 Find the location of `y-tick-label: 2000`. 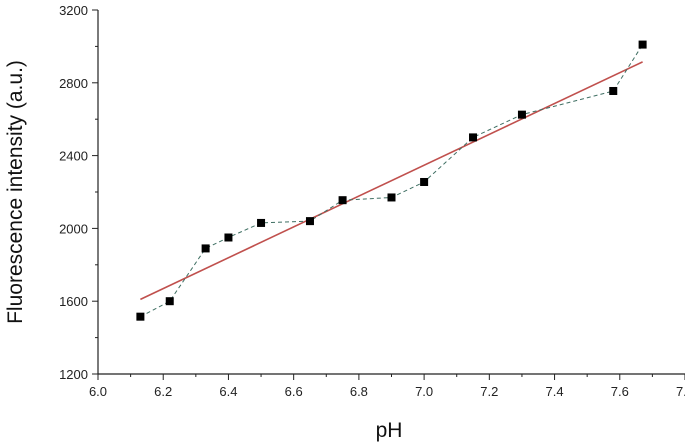

y-tick-label: 2000 is located at coordinates (73, 228).